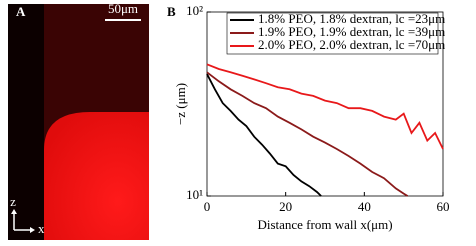 This screenshot has height=246, width=476. I want to click on y-axis-label: −z (μm), so click(180, 104).